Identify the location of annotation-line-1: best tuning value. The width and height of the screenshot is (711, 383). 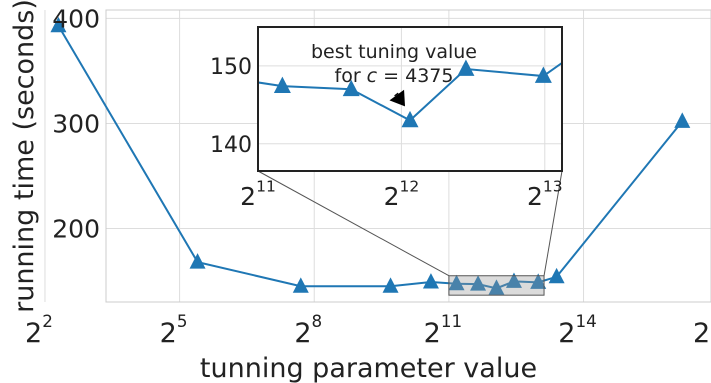
(394, 52).